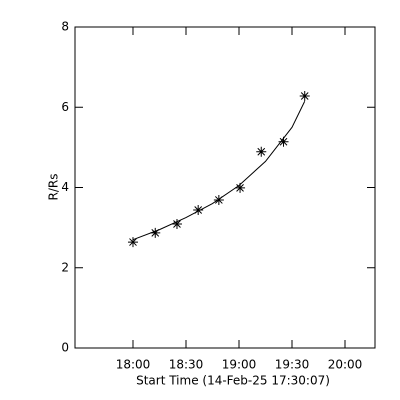 The height and width of the screenshot is (400, 400). I want to click on x-tick-label: 20:00, so click(345, 365).